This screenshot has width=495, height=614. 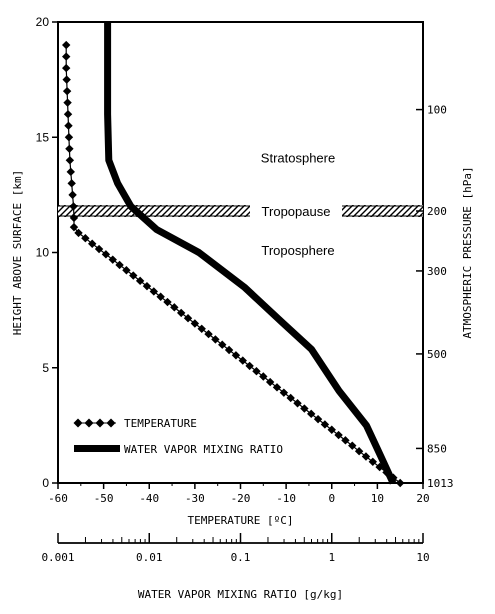 What do you see at coordinates (203, 449) in the screenshot?
I see `legend-mixing-ratio-label: WATER VAPOR MIXING RATIO` at bounding box center [203, 449].